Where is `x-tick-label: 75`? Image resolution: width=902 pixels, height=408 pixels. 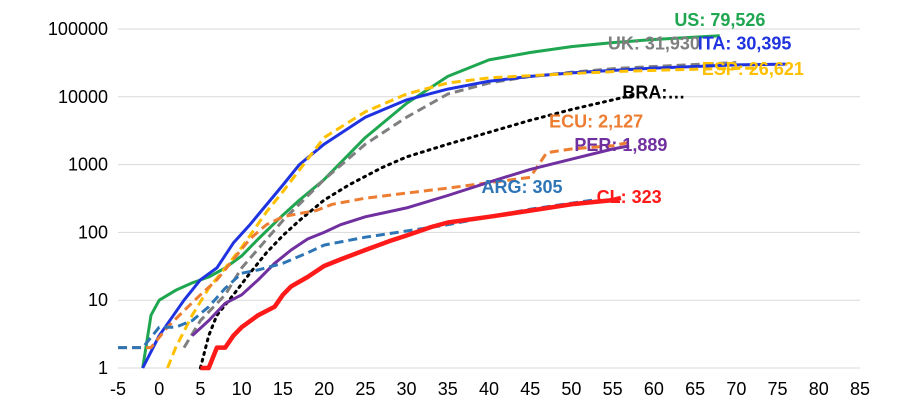
x-tick-label: 75 is located at coordinates (778, 389).